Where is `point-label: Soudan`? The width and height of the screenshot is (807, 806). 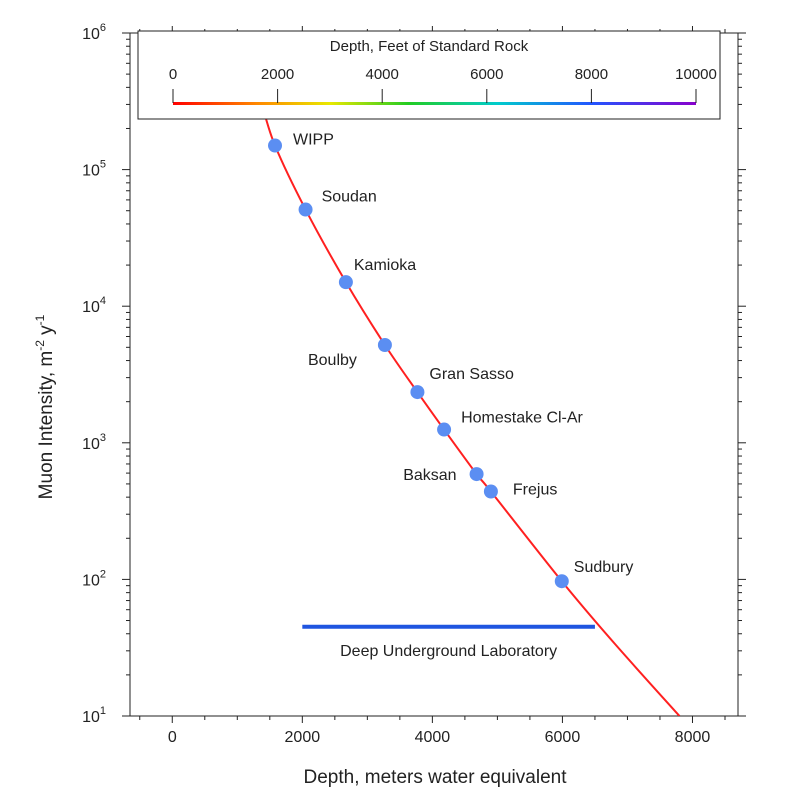 point-label: Soudan is located at coordinates (349, 197).